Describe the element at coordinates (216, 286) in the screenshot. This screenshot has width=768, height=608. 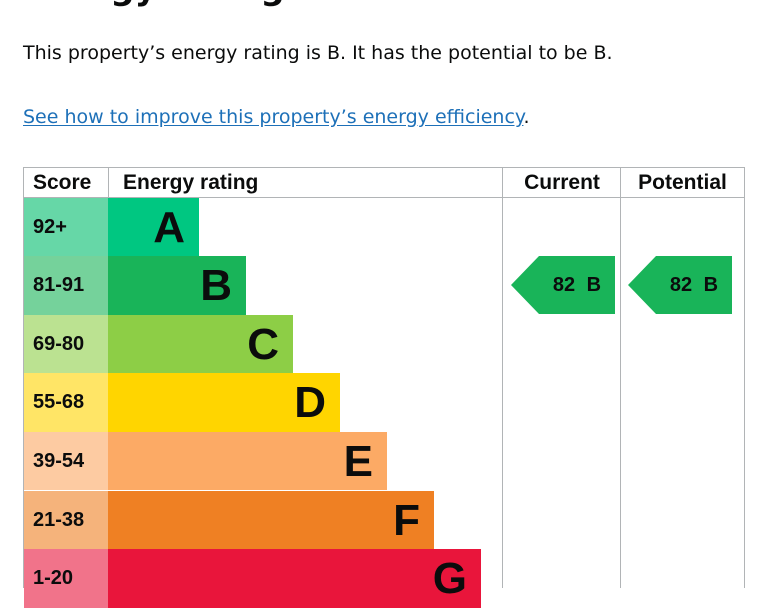
I see `band-letter: B` at that location.